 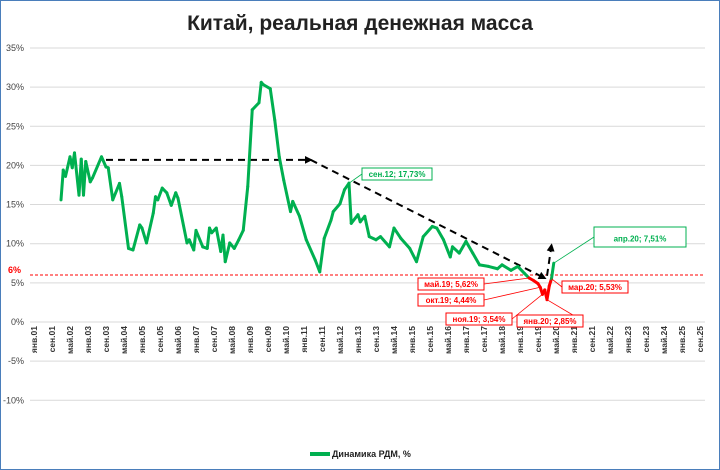 What do you see at coordinates (232, 340) in the screenshot?
I see `x-tick-label: май.08` at bounding box center [232, 340].